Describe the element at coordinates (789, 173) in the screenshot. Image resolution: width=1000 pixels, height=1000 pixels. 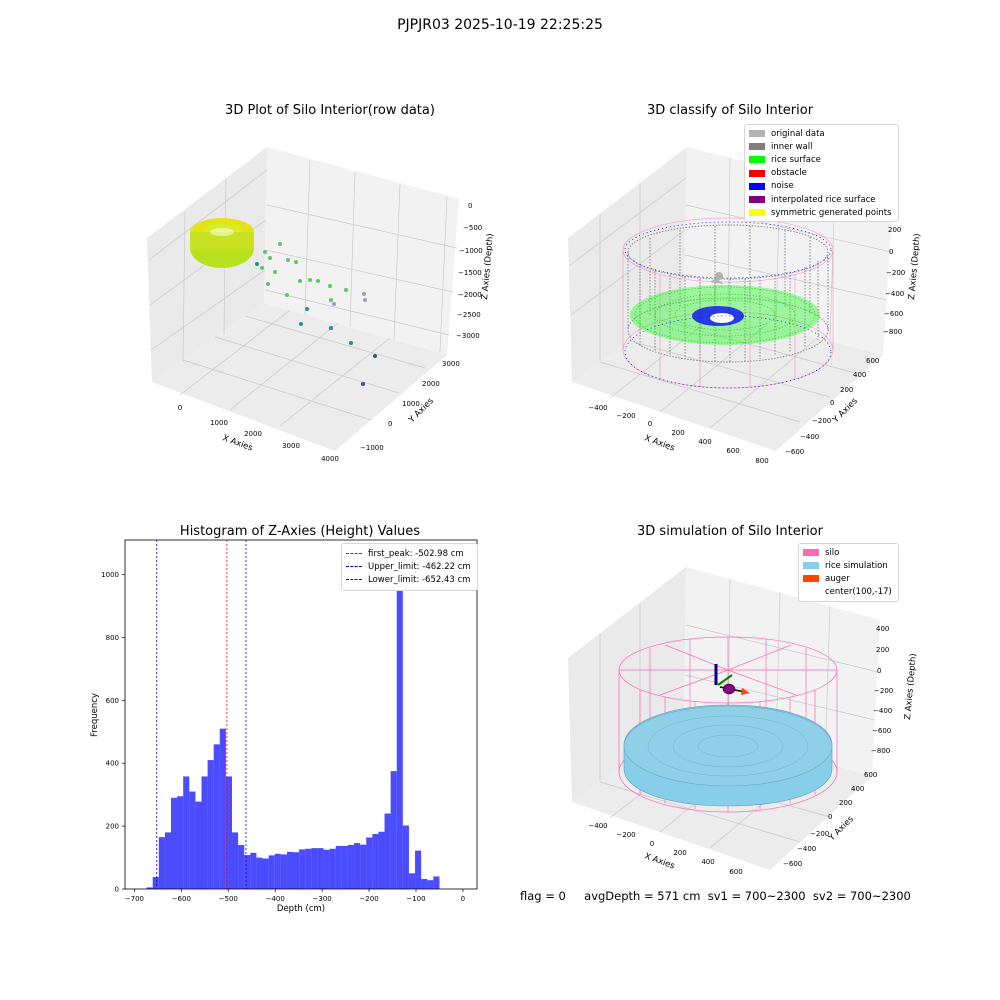
I see `legend-label: obstacle` at that location.